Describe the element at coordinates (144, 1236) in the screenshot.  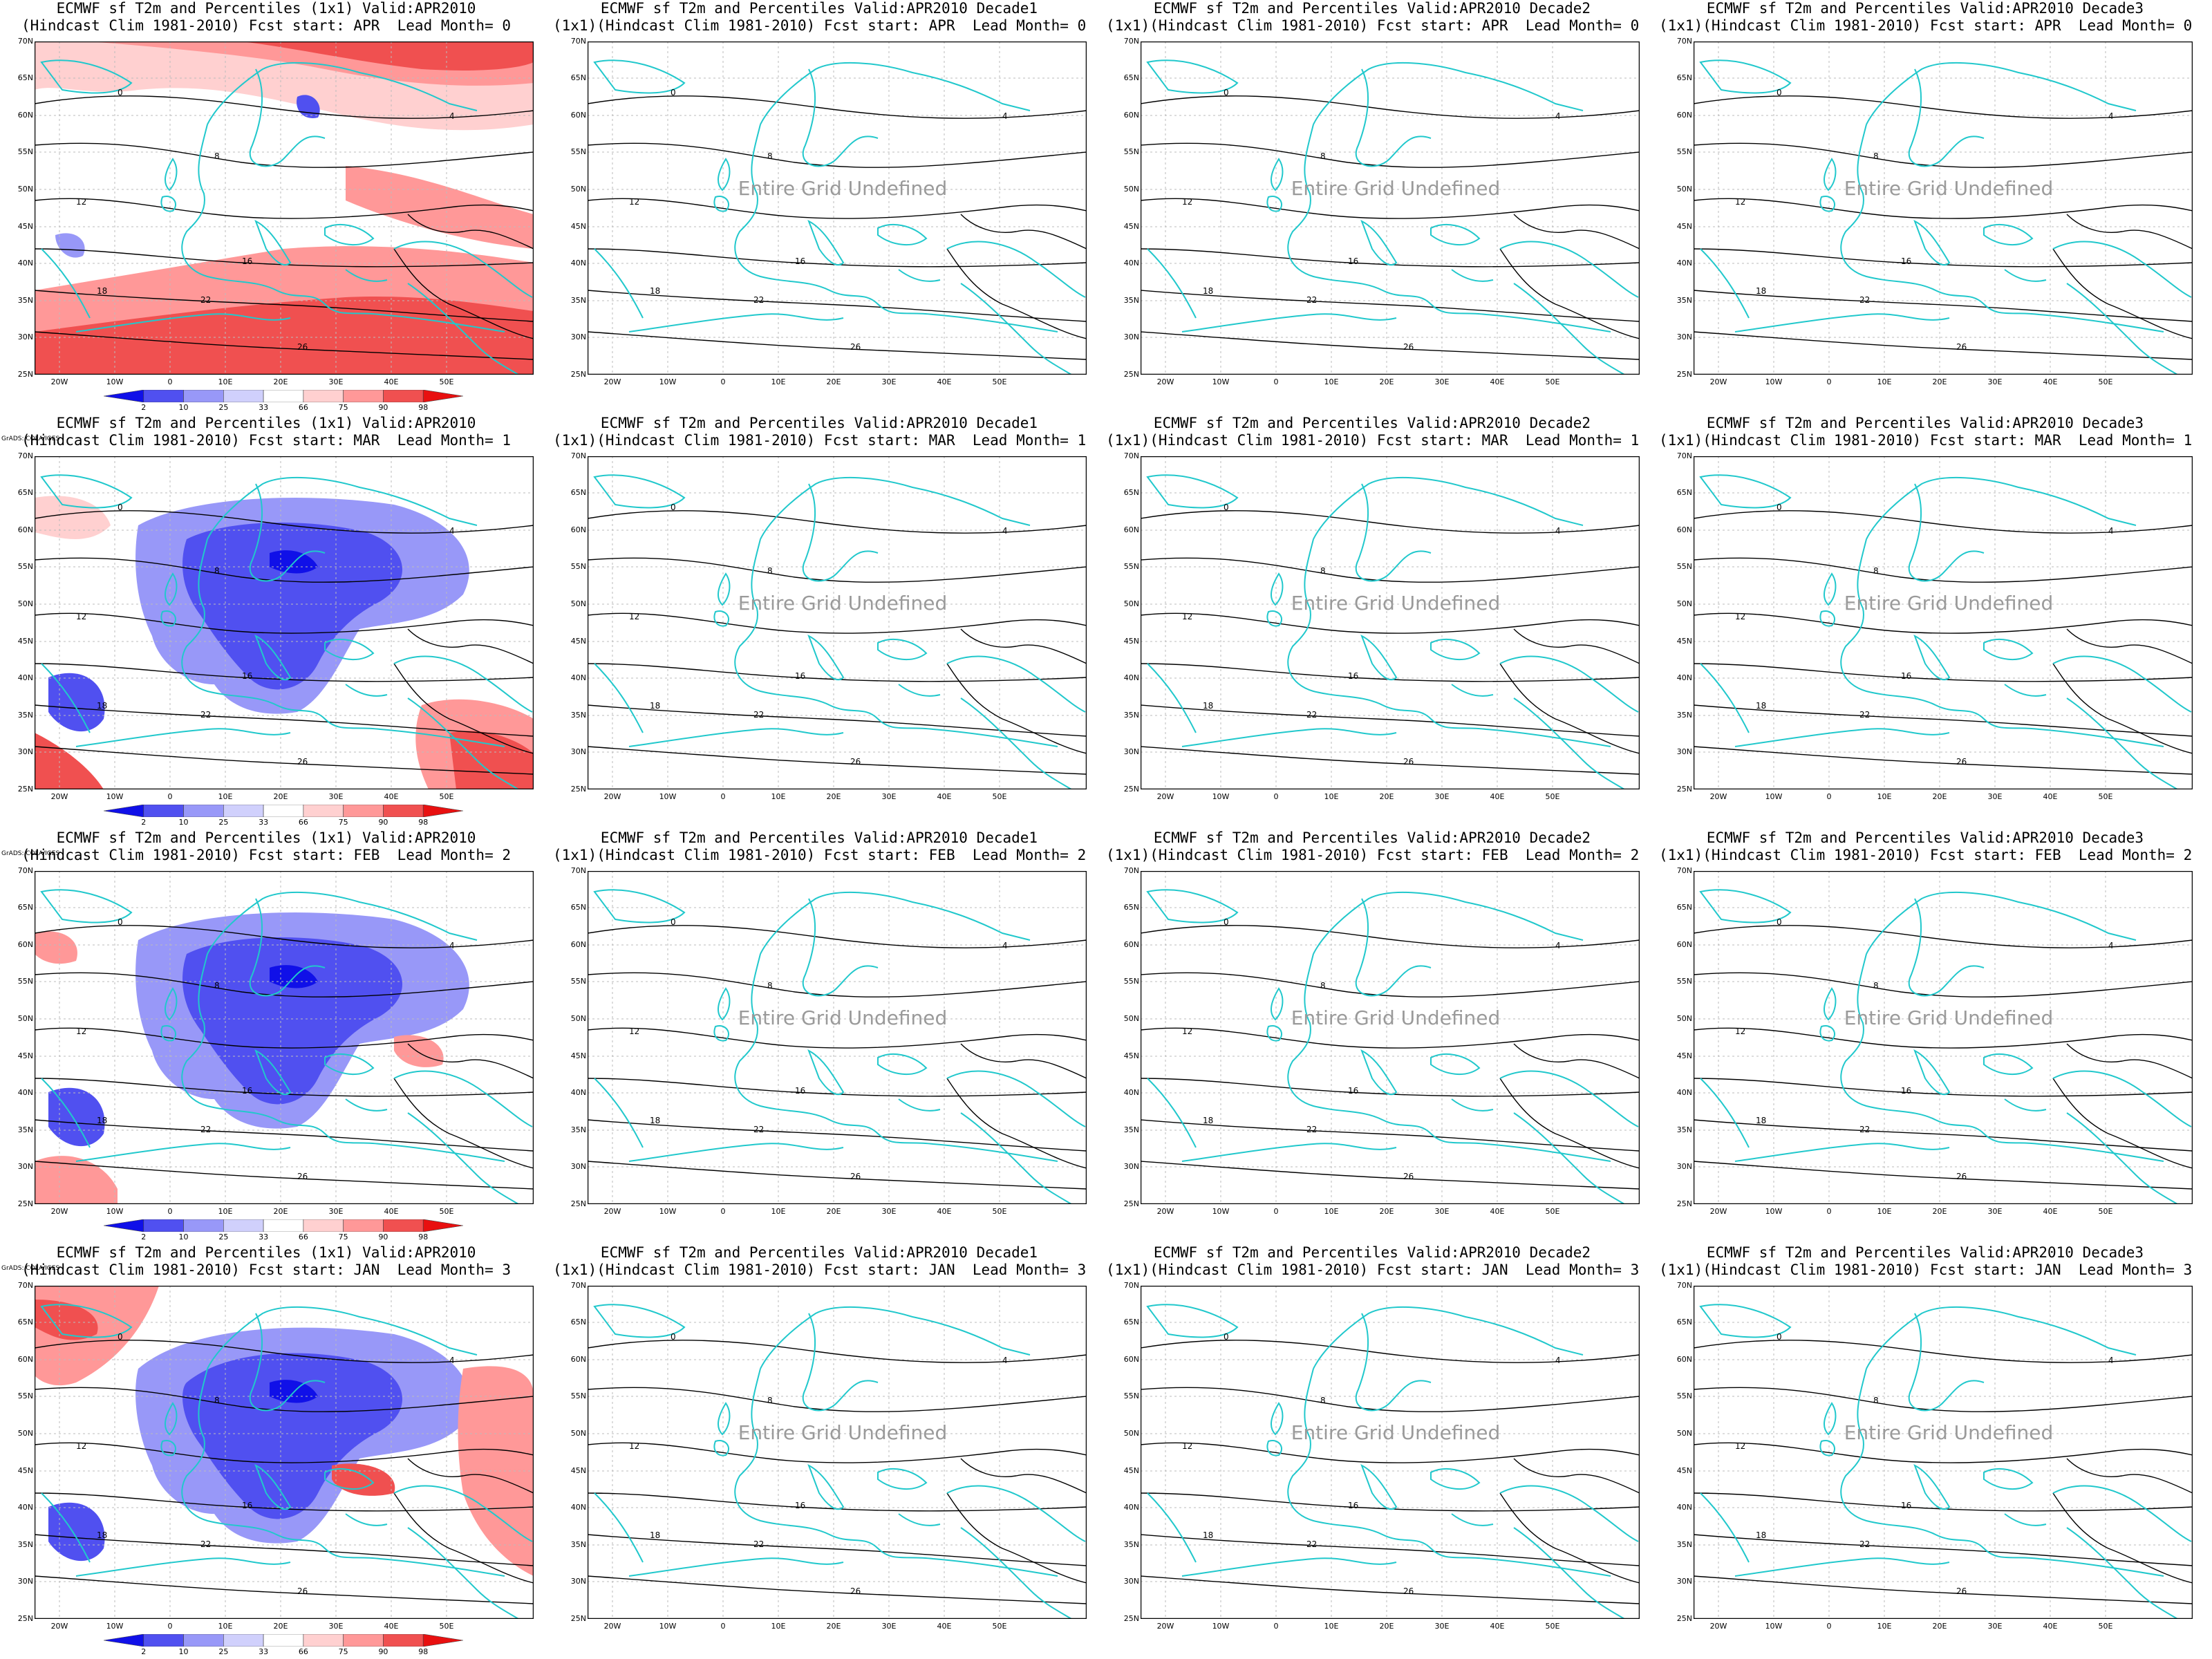
I see `colorbar-label: 2` at that location.